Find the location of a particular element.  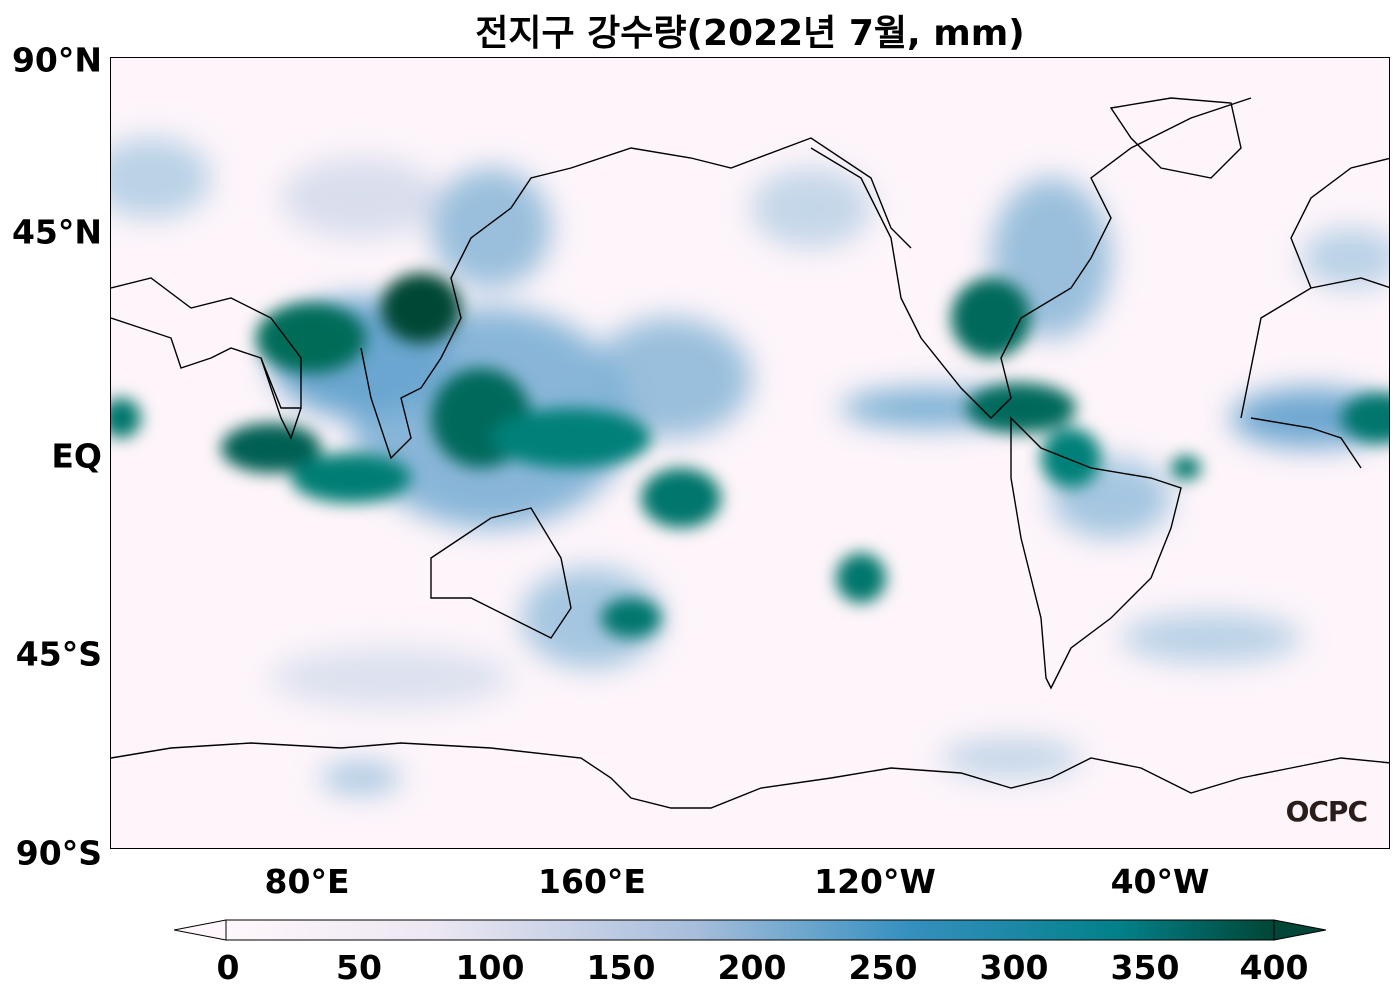

colorbar-gradient is located at coordinates (750, 930).